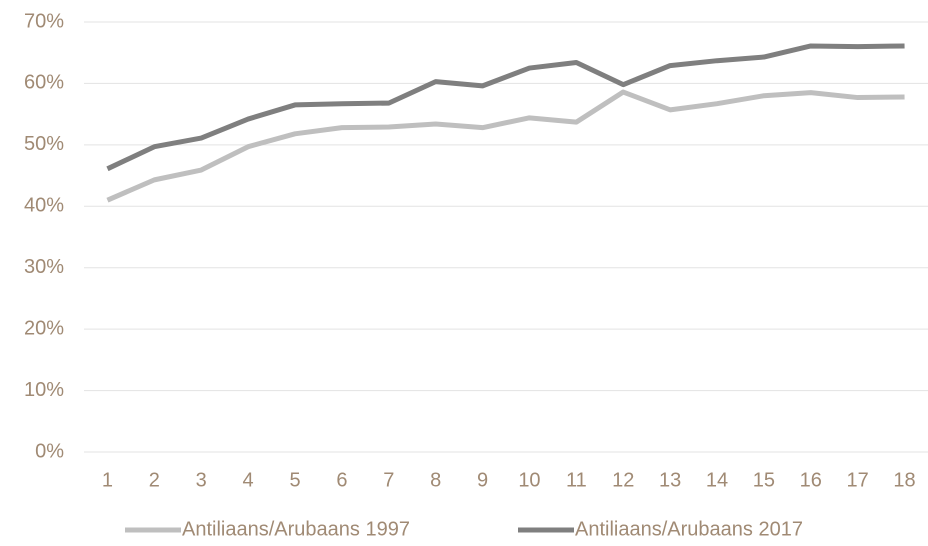 This screenshot has width=928, height=546. Describe the element at coordinates (482, 480) in the screenshot. I see `x-tick-label: 9` at that location.